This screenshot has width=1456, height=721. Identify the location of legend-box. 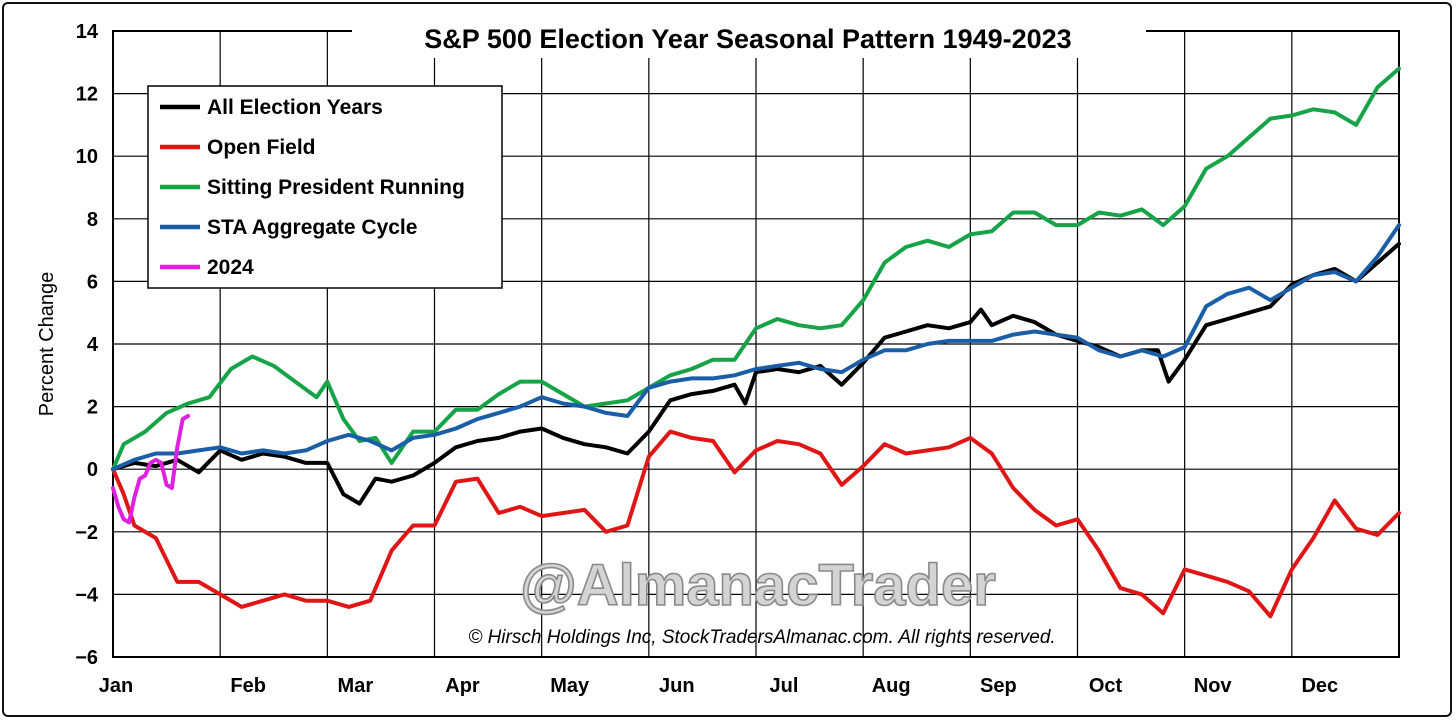
(325, 187).